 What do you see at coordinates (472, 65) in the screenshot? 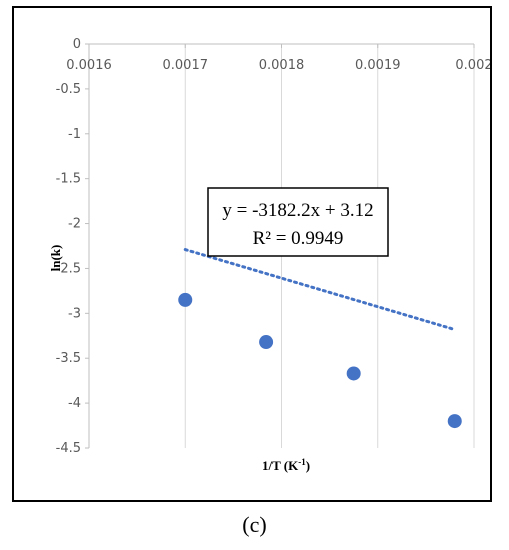
I see `x-tick-label: 0.002` at bounding box center [472, 65].